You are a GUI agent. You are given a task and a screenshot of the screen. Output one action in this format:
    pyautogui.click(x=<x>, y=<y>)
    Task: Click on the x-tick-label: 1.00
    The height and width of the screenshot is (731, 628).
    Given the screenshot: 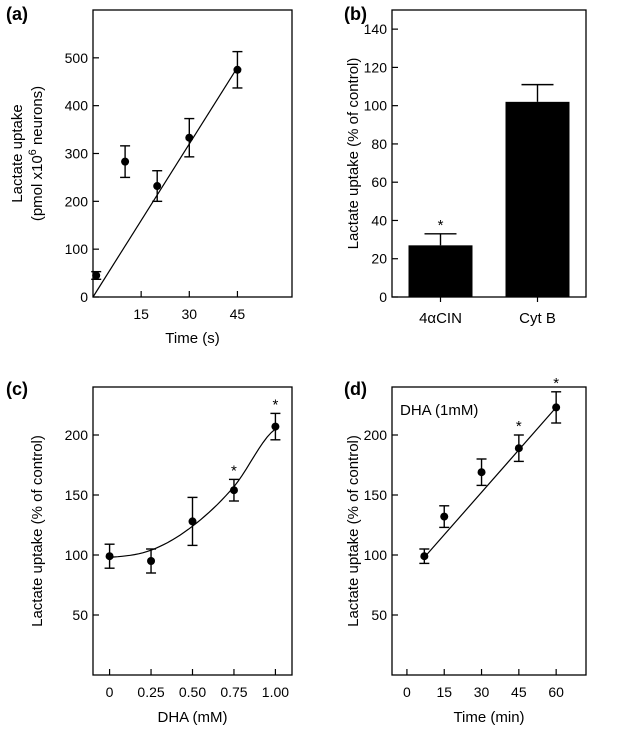 What is the action you would take?
    pyautogui.click(x=275, y=692)
    